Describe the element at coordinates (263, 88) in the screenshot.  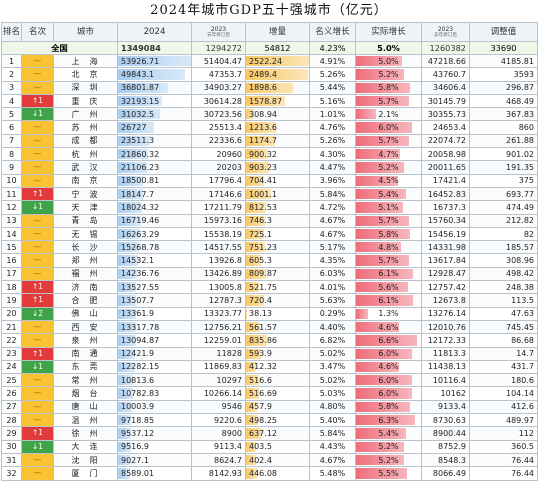
I see `increase-value: 1898.6` at that location.